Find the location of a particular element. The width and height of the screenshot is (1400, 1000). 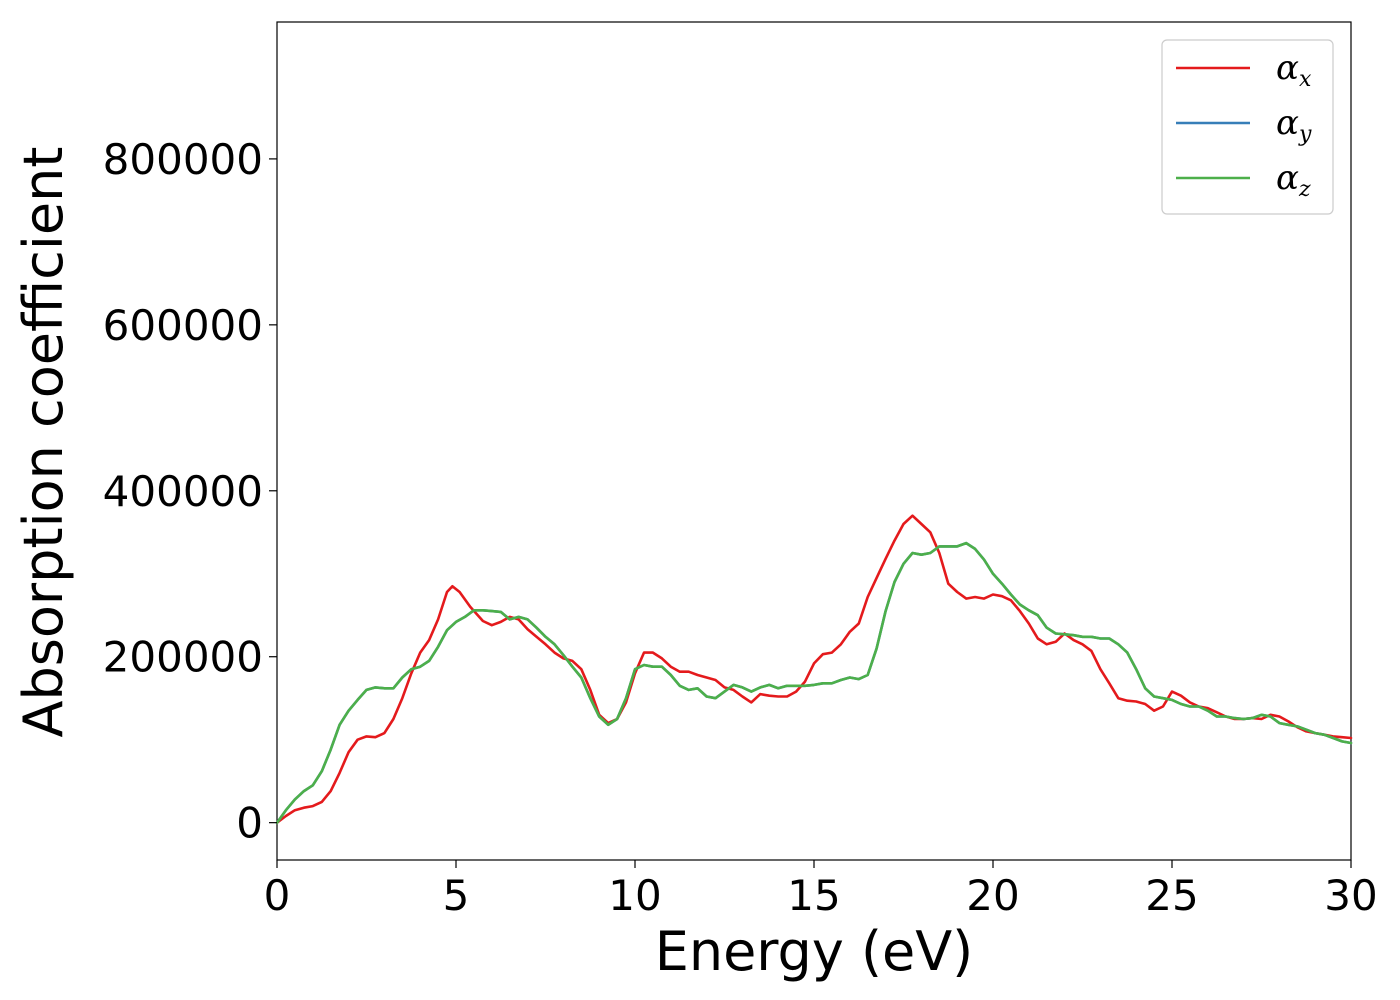

legend-label-0: αx is located at coordinates (1294, 70).